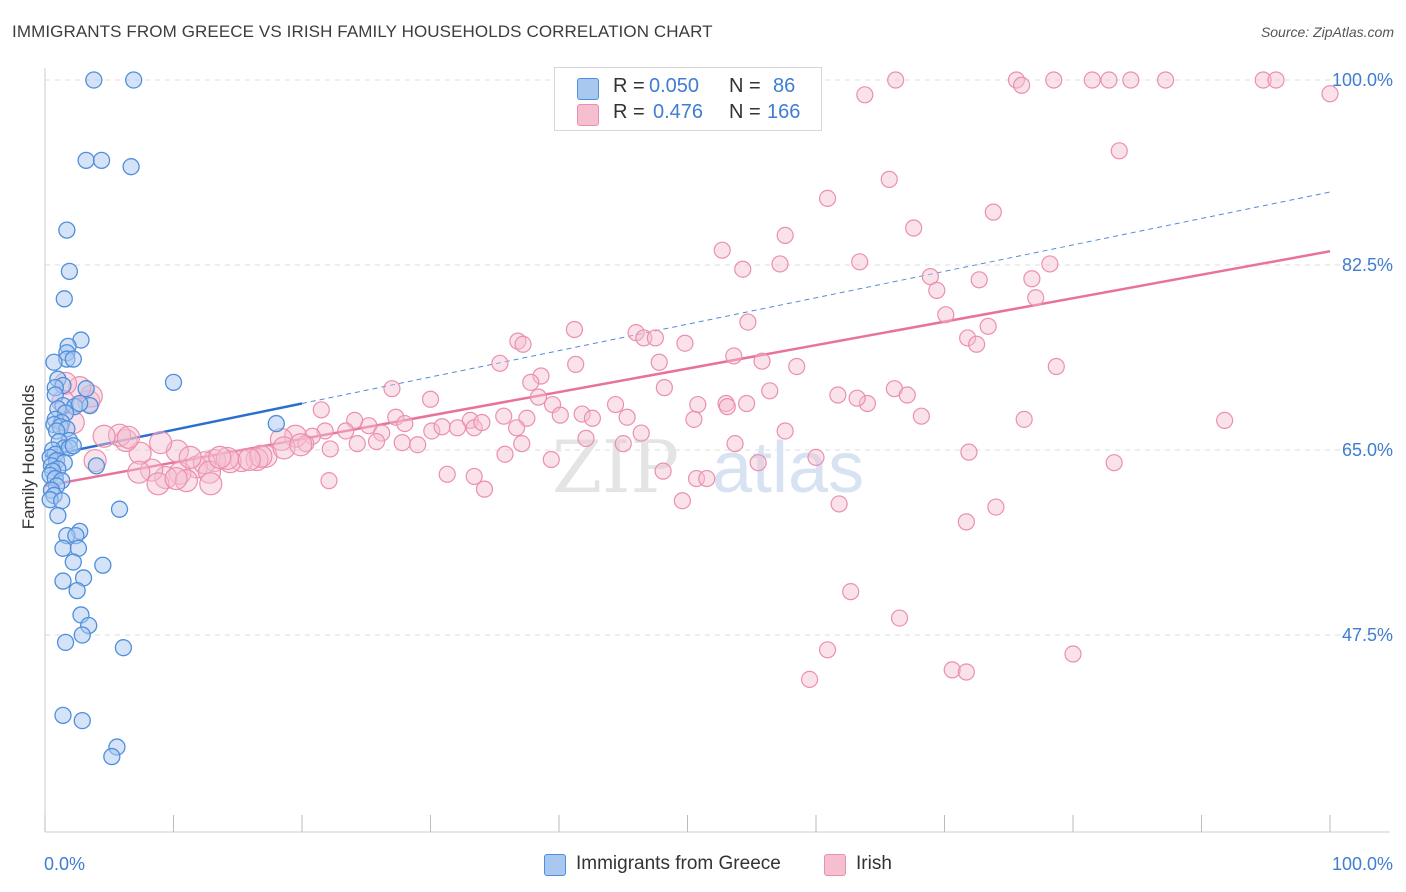 The width and height of the screenshot is (1406, 892). I want to click on legend-greece-label: Immigrants from Greece, so click(678, 863).